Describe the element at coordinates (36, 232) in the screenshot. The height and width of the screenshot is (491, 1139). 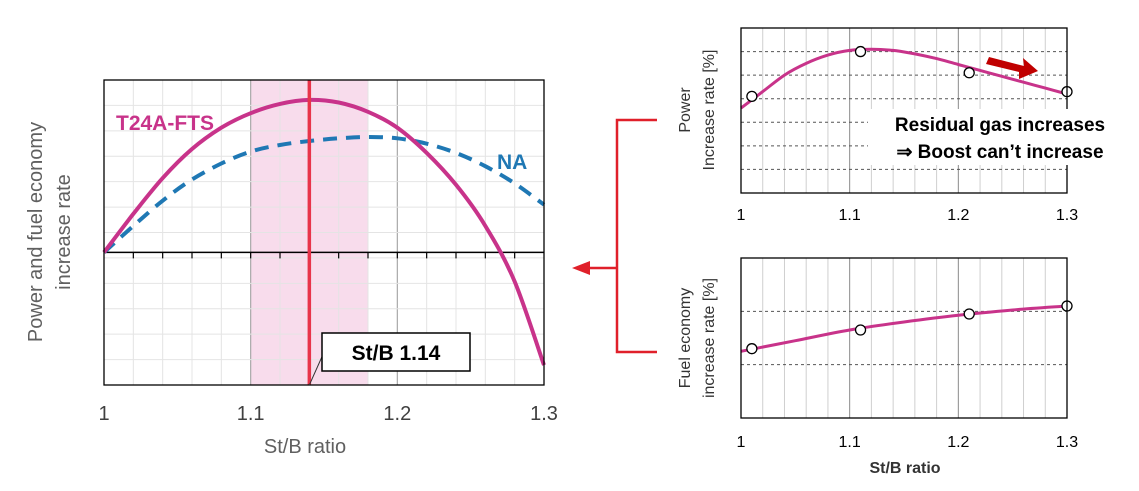
I see `main-y-axis-label-line1: Power and fuel economy` at that location.